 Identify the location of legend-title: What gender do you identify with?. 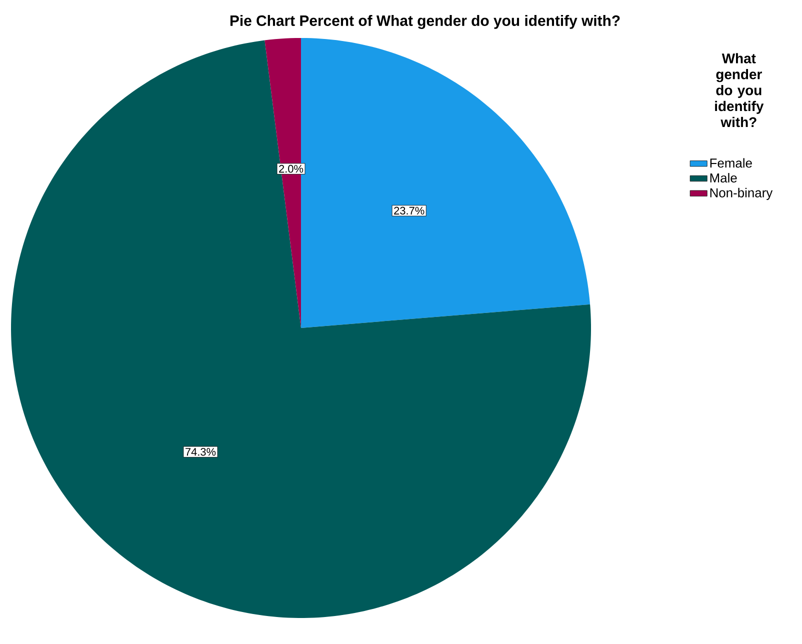
(739, 90).